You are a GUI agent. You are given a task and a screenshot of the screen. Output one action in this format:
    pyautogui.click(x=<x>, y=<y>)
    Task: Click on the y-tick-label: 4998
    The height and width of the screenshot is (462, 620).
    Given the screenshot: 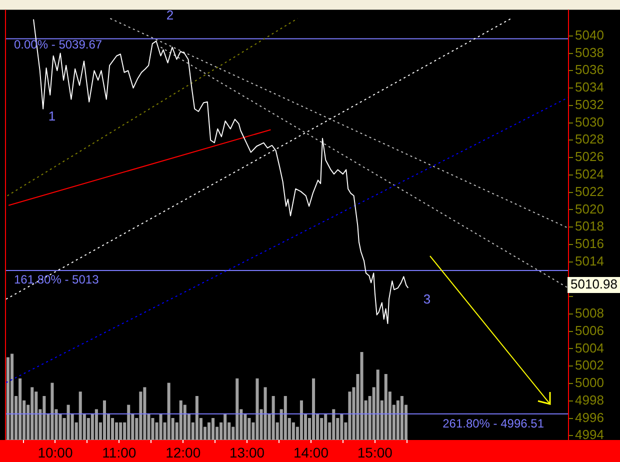 What is the action you would take?
    pyautogui.click(x=589, y=400)
    